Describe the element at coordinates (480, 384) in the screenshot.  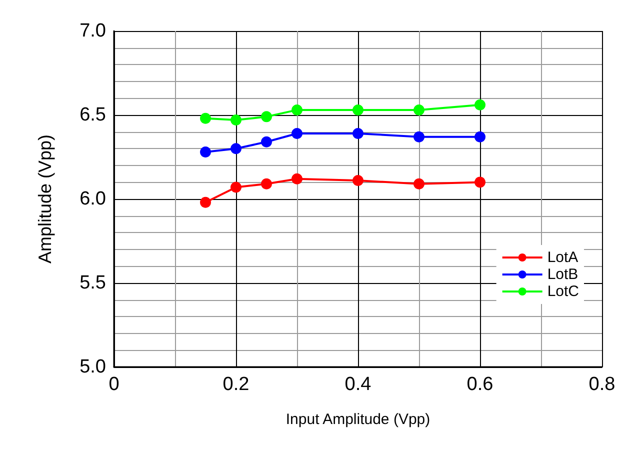
I see `x-tick-label: 0.6` at that location.